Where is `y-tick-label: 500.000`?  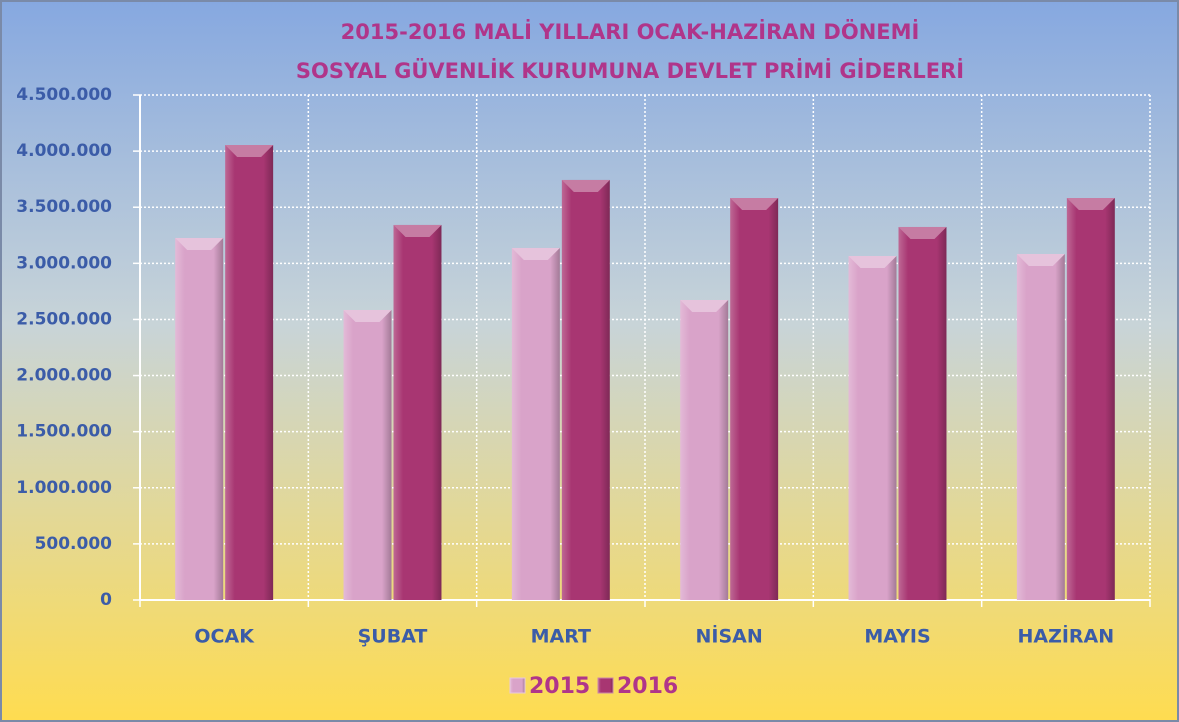
y-tick-label: 500.000 is located at coordinates (74, 544).